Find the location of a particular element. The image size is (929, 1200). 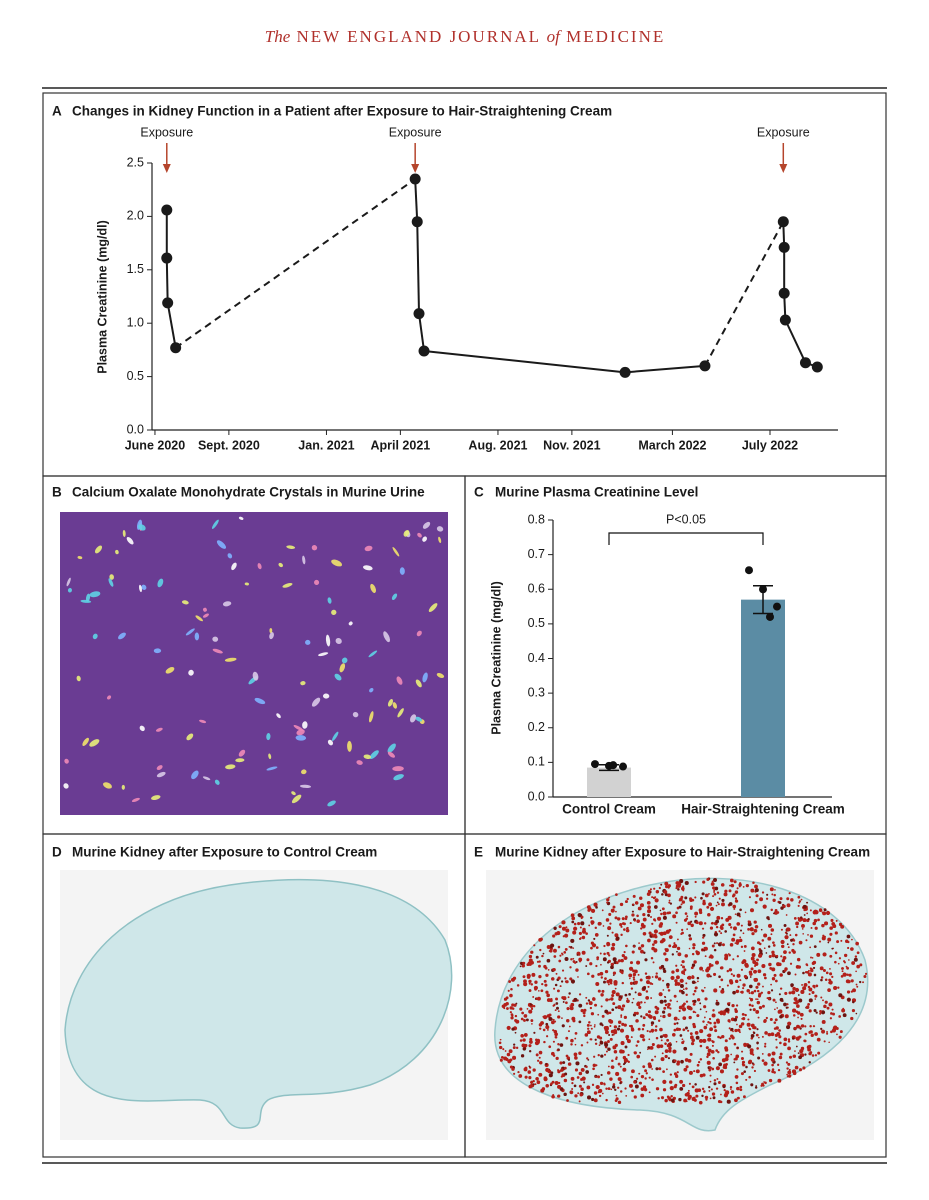

y-tick-label: 1.5 is located at coordinates (135, 269).